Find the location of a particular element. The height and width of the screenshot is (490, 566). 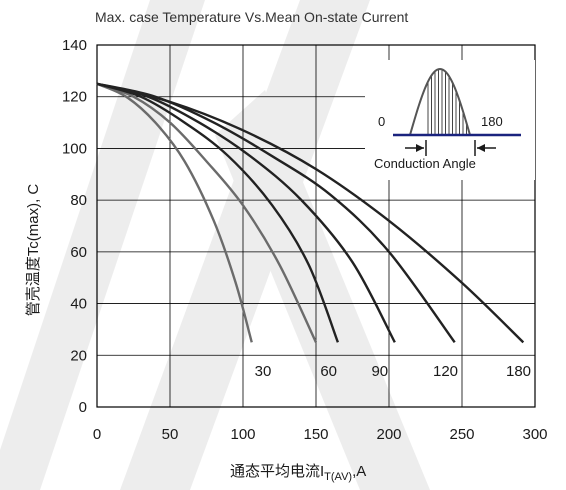

x-axis-label-suffix: ,A is located at coordinates (359, 471).